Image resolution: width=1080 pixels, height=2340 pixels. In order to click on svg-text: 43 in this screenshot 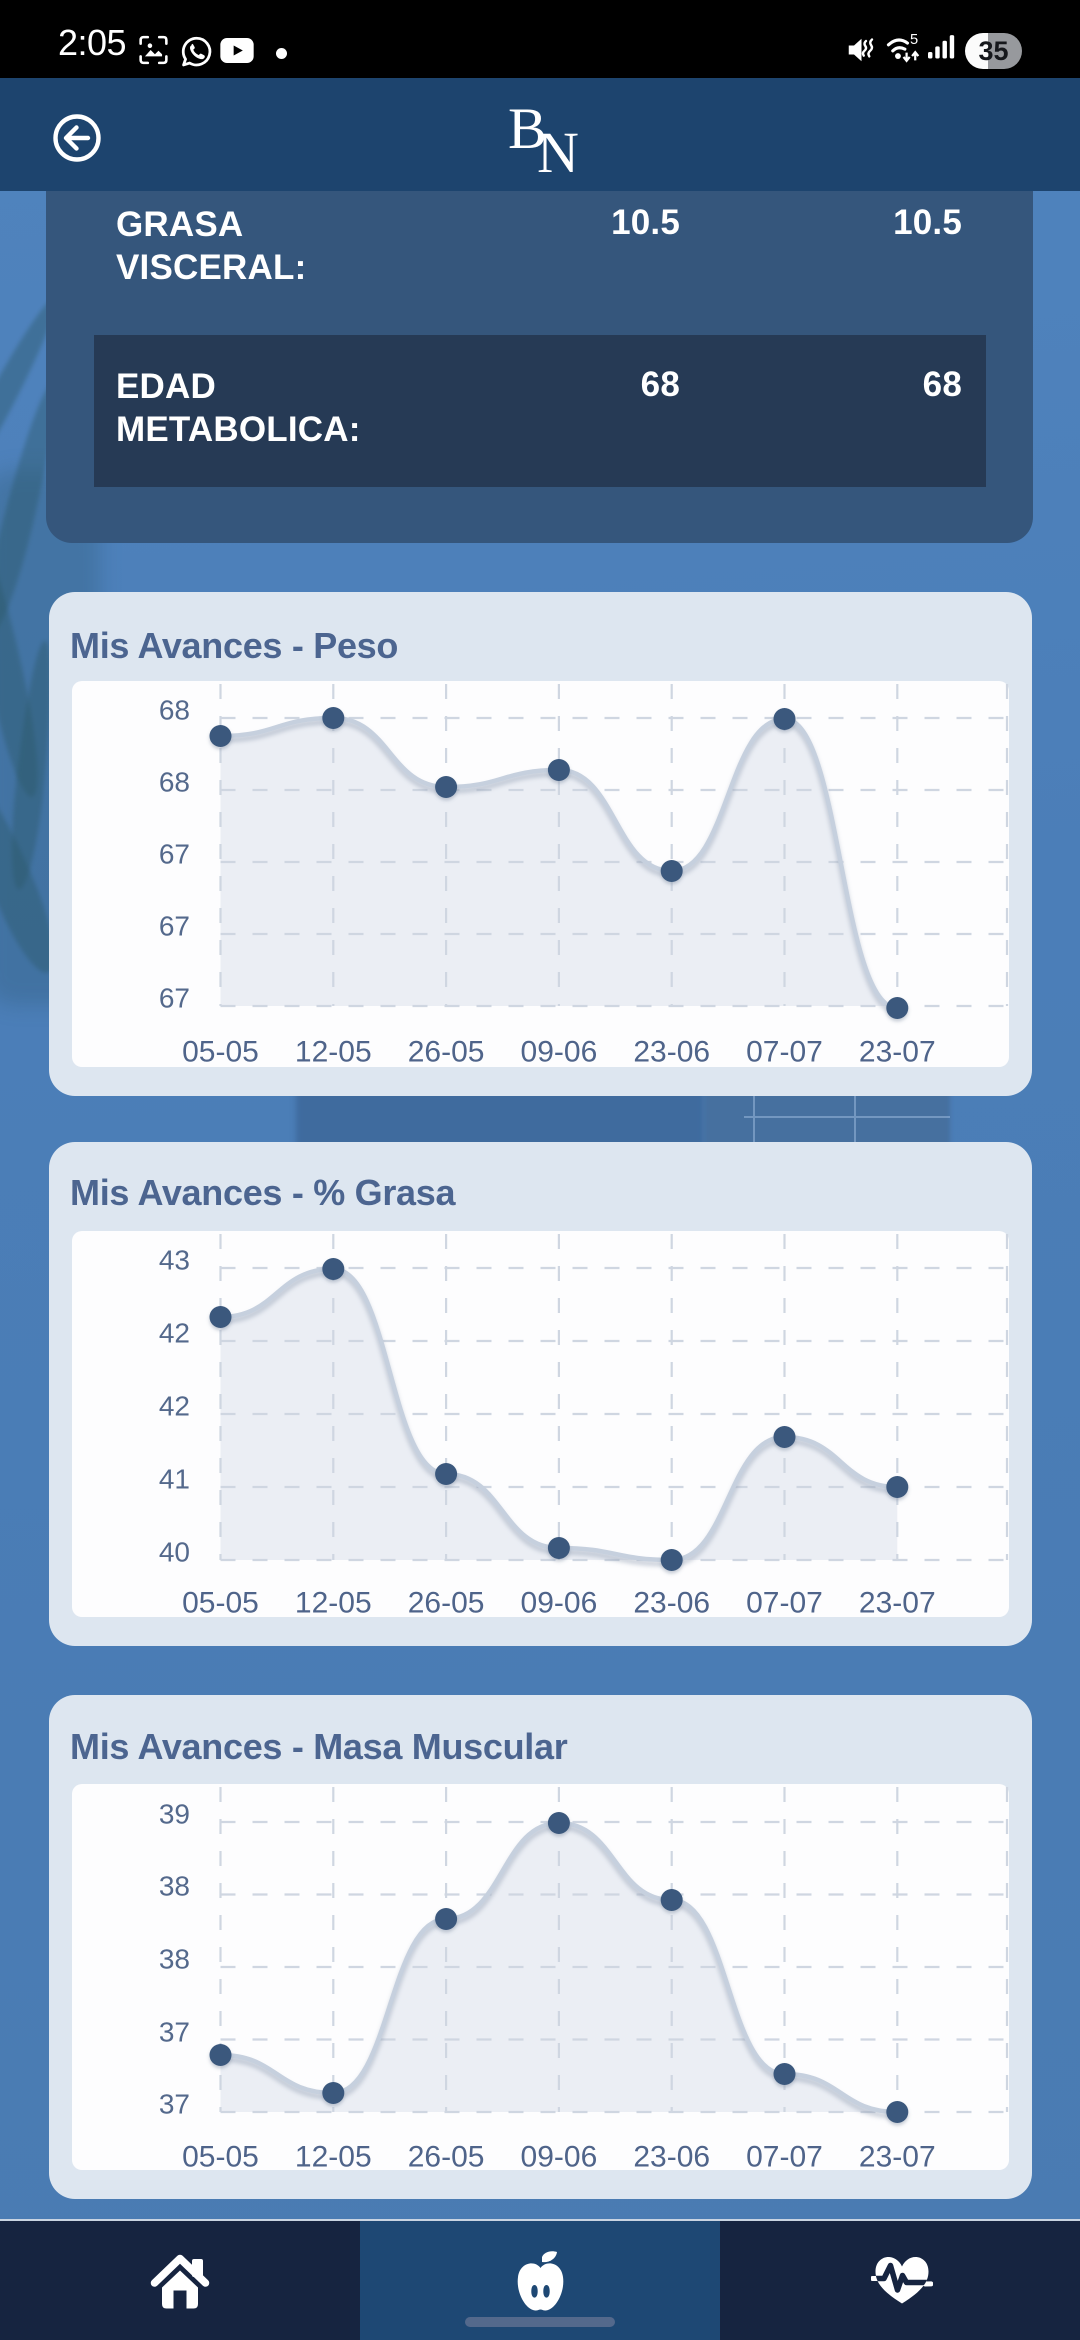, I will do `click(174, 1260)`.